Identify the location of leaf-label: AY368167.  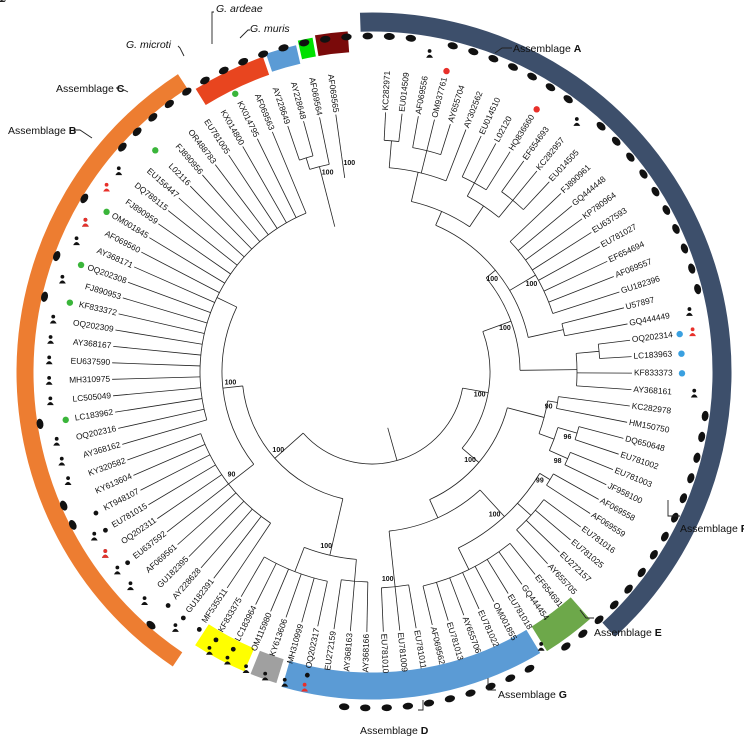
(93, 344).